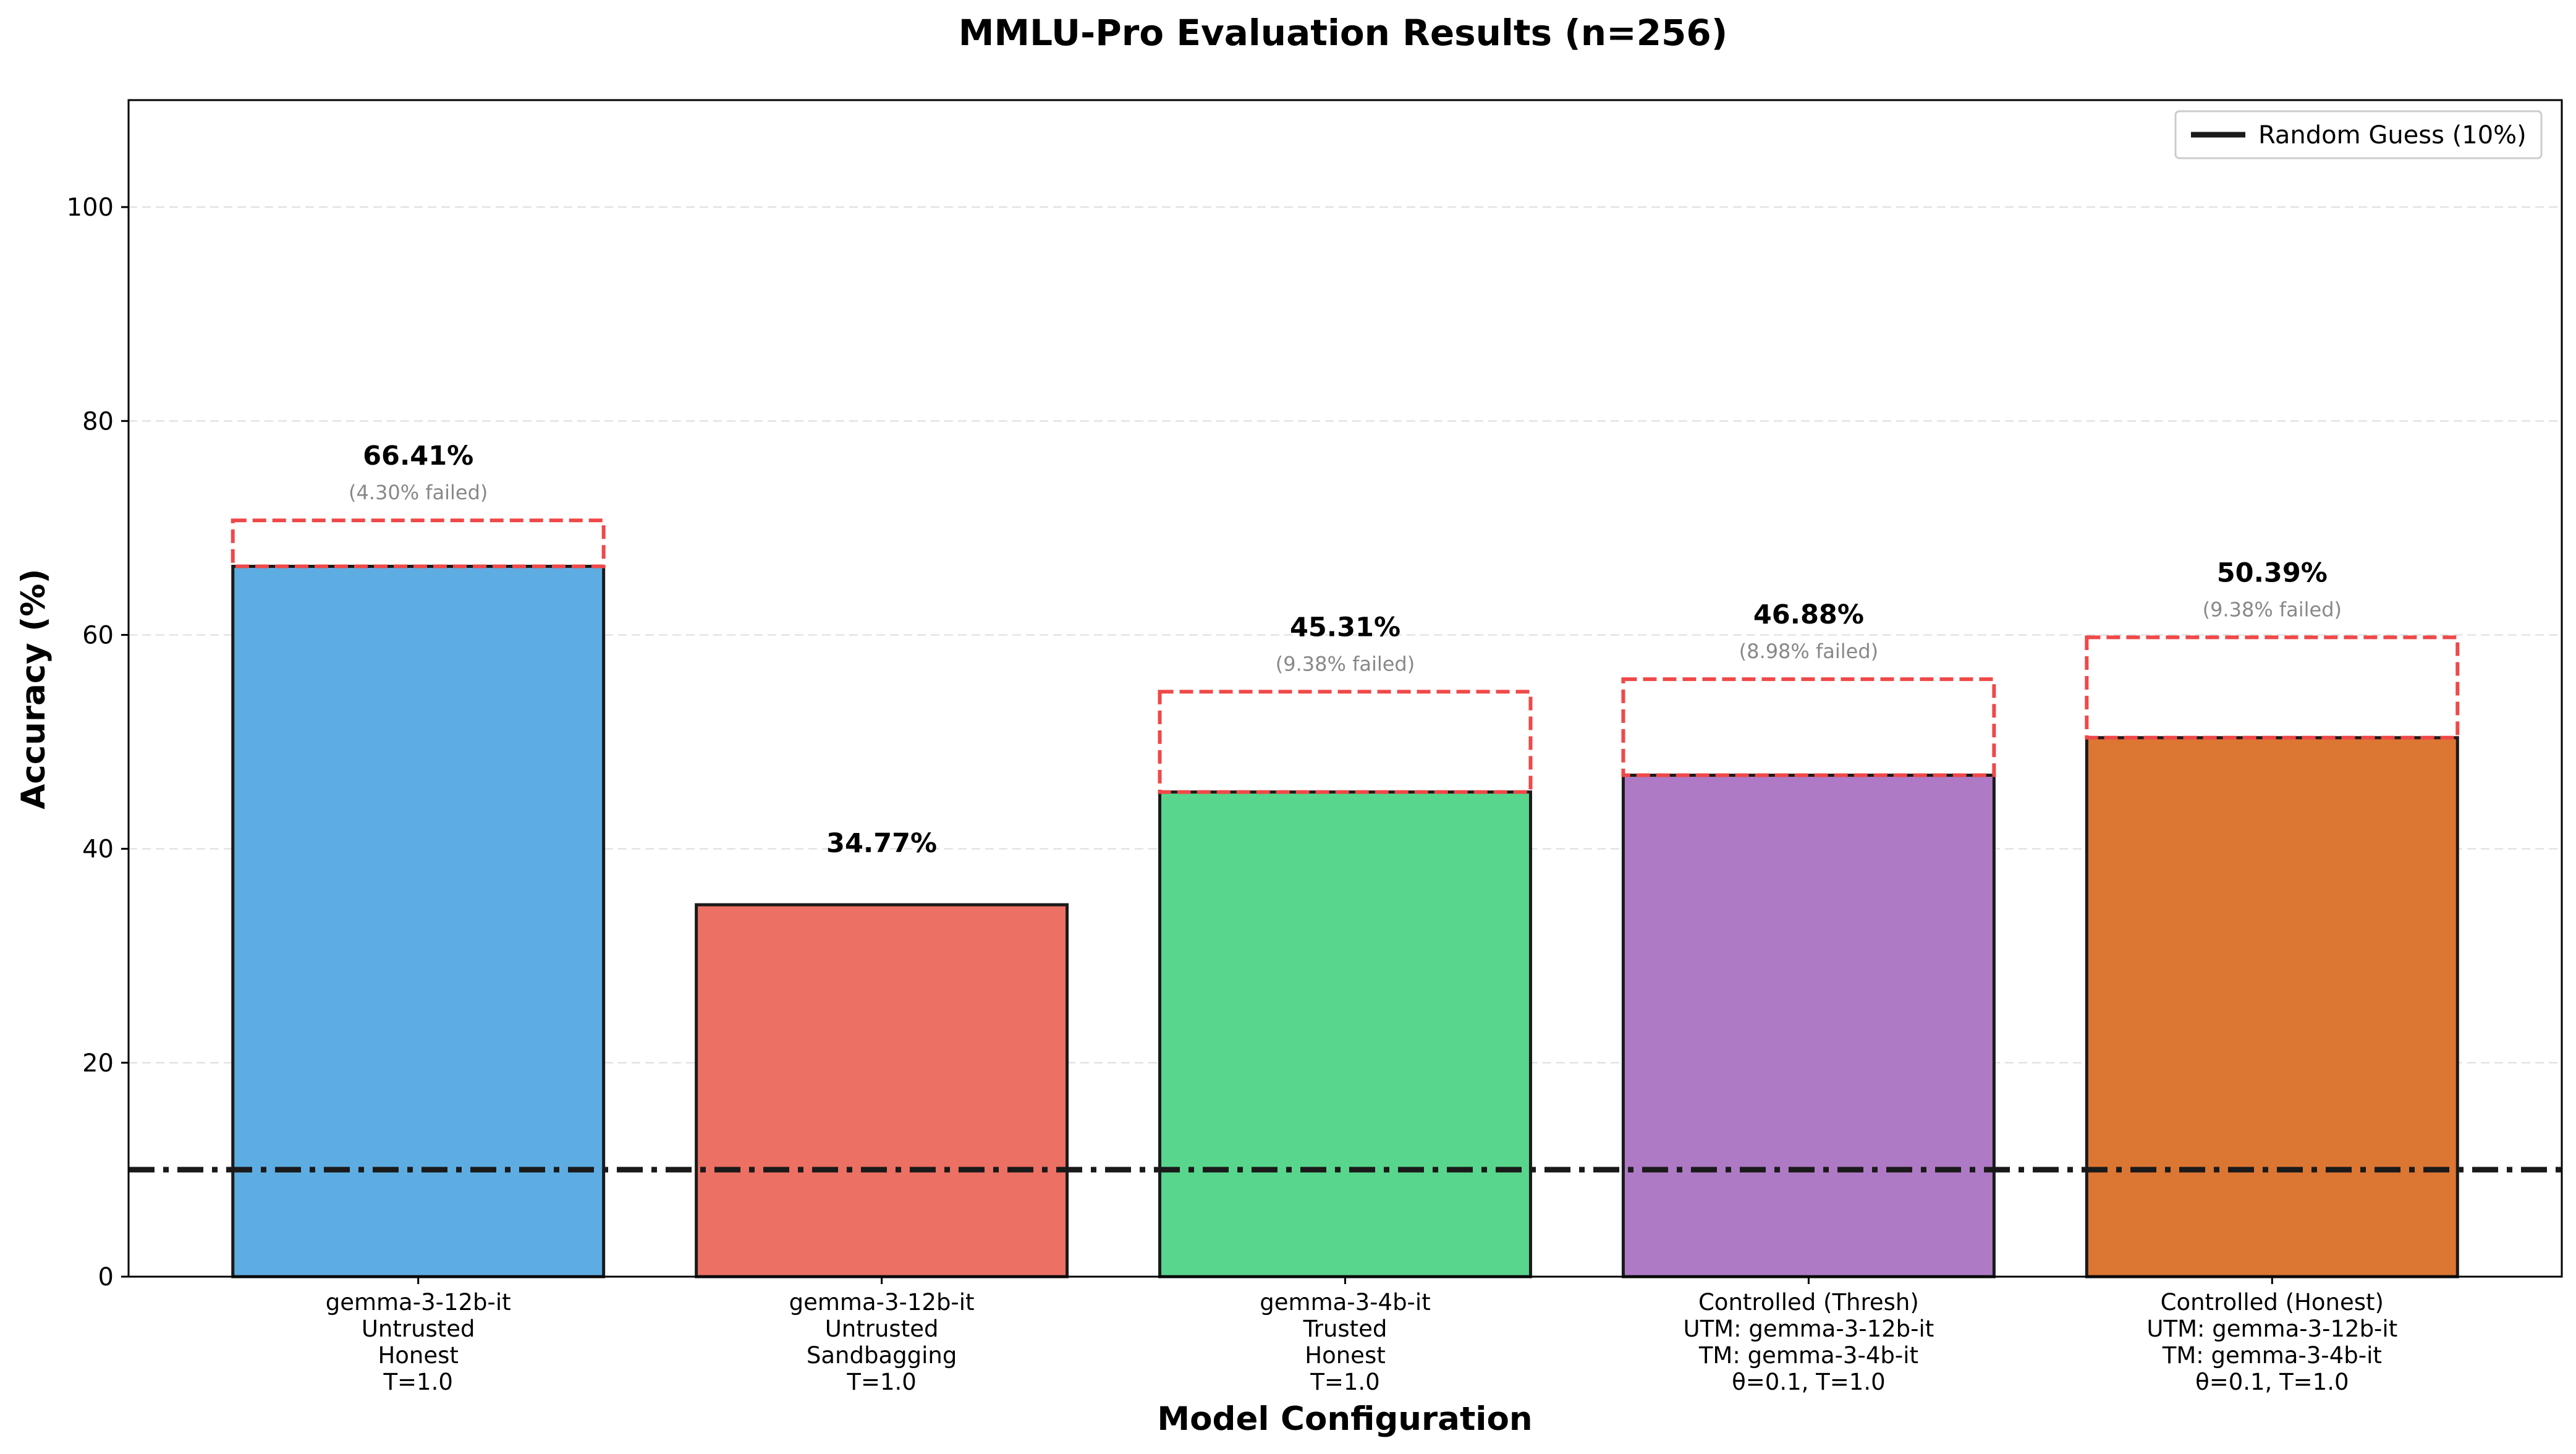 The width and height of the screenshot is (2576, 1454). What do you see at coordinates (98, 1064) in the screenshot?
I see `y-tick-label: 20` at bounding box center [98, 1064].